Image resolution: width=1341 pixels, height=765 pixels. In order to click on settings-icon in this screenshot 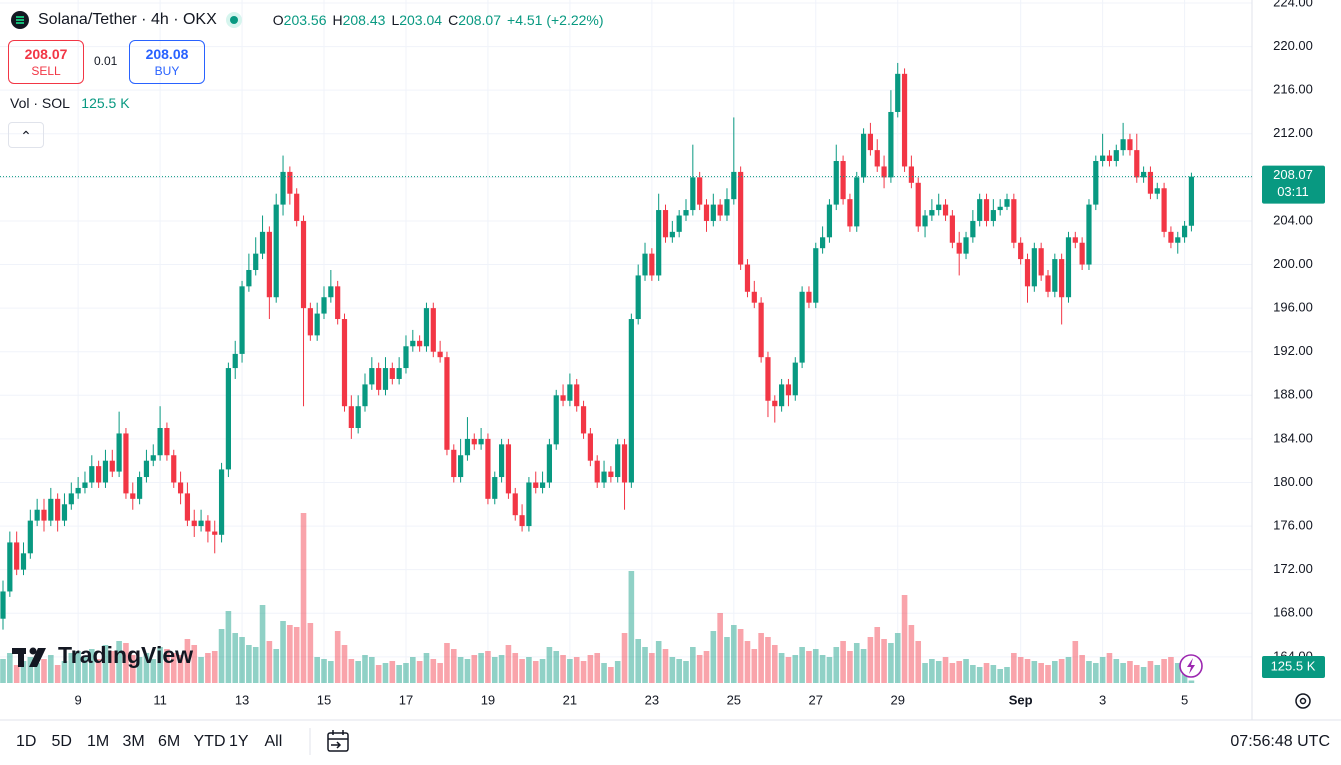, I will do `click(1303, 701)`.